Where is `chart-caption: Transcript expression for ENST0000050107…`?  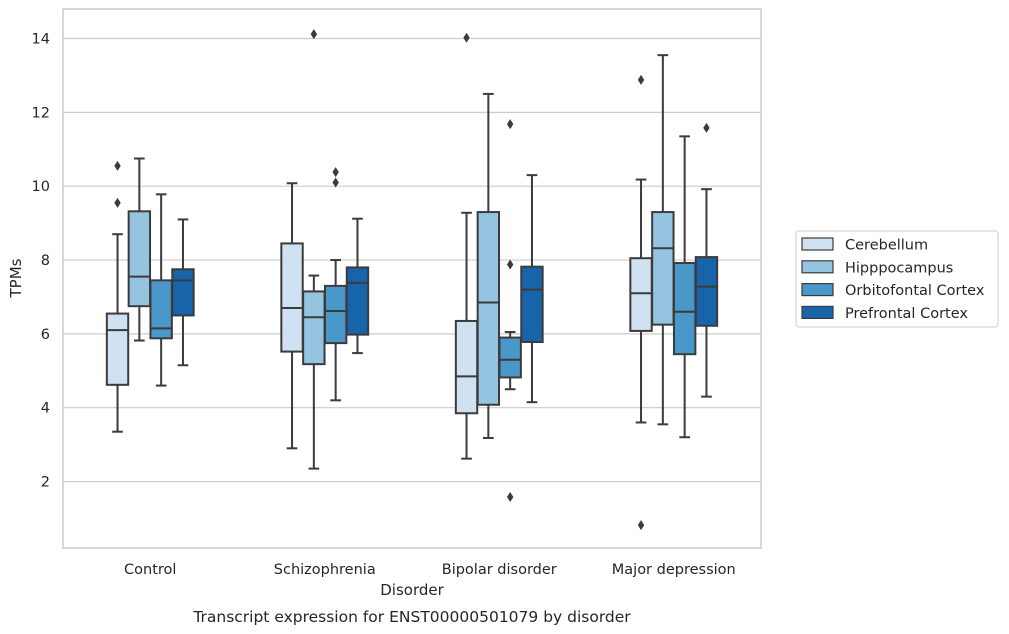 chart-caption: Transcript expression for ENST0000050107… is located at coordinates (411, 617).